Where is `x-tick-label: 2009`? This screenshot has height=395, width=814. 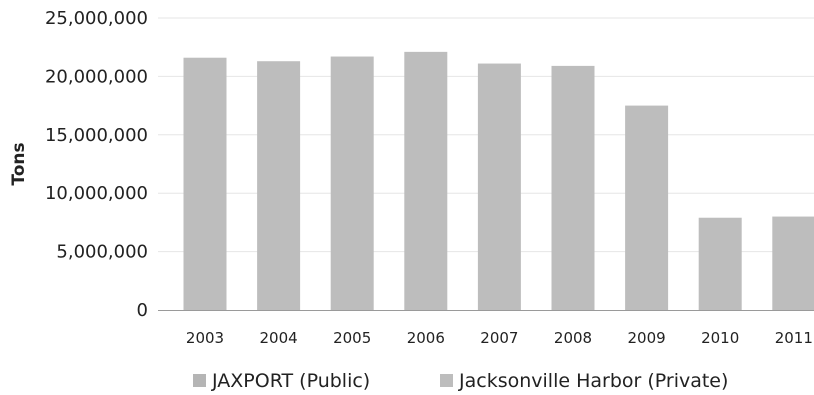
x-tick-label: 2009 is located at coordinates (647, 338).